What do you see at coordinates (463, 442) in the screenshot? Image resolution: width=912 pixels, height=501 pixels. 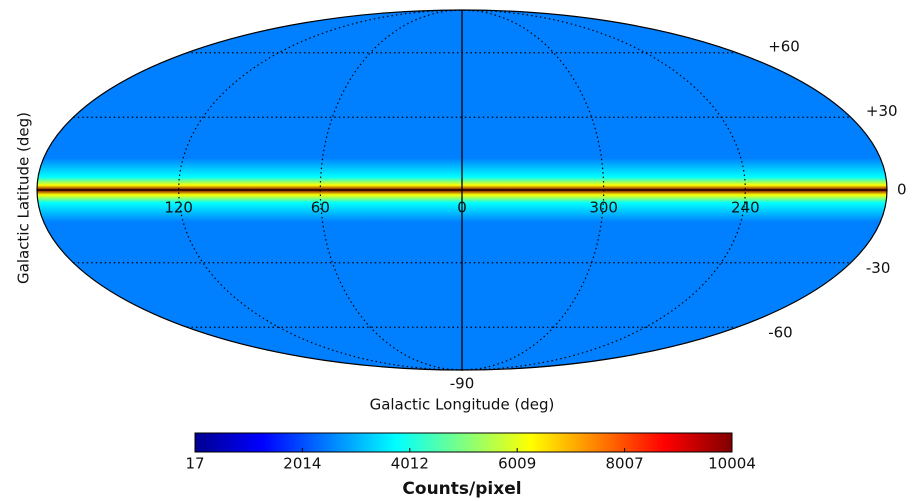 I see `colorbar` at bounding box center [463, 442].